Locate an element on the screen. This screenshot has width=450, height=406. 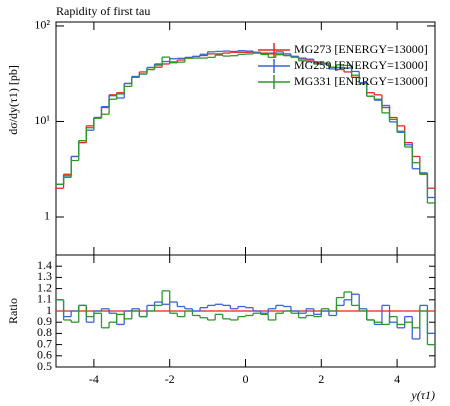
ratio-y-tick-label: 1.4 is located at coordinates (44, 265).